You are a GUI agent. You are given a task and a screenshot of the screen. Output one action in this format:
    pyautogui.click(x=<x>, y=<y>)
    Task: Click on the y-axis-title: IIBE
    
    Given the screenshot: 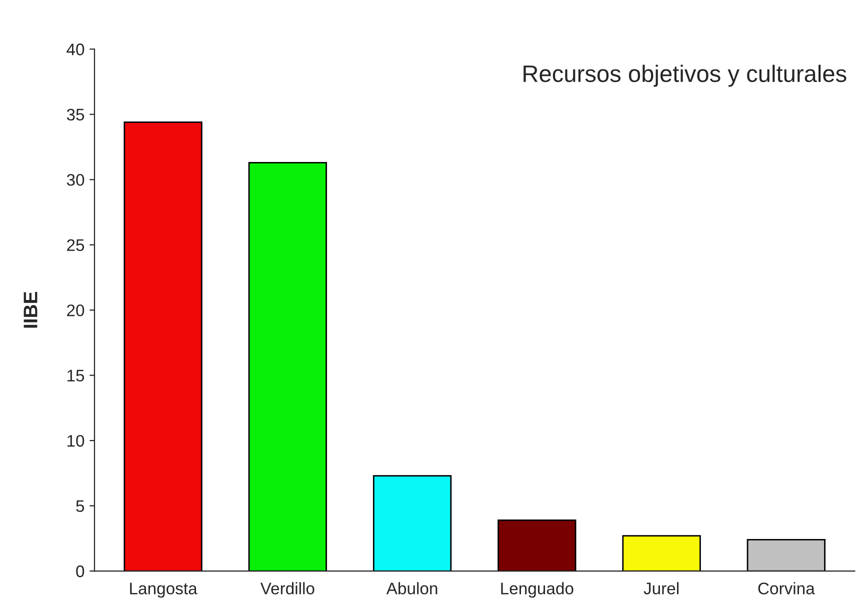 What is the action you would take?
    pyautogui.click(x=31, y=310)
    